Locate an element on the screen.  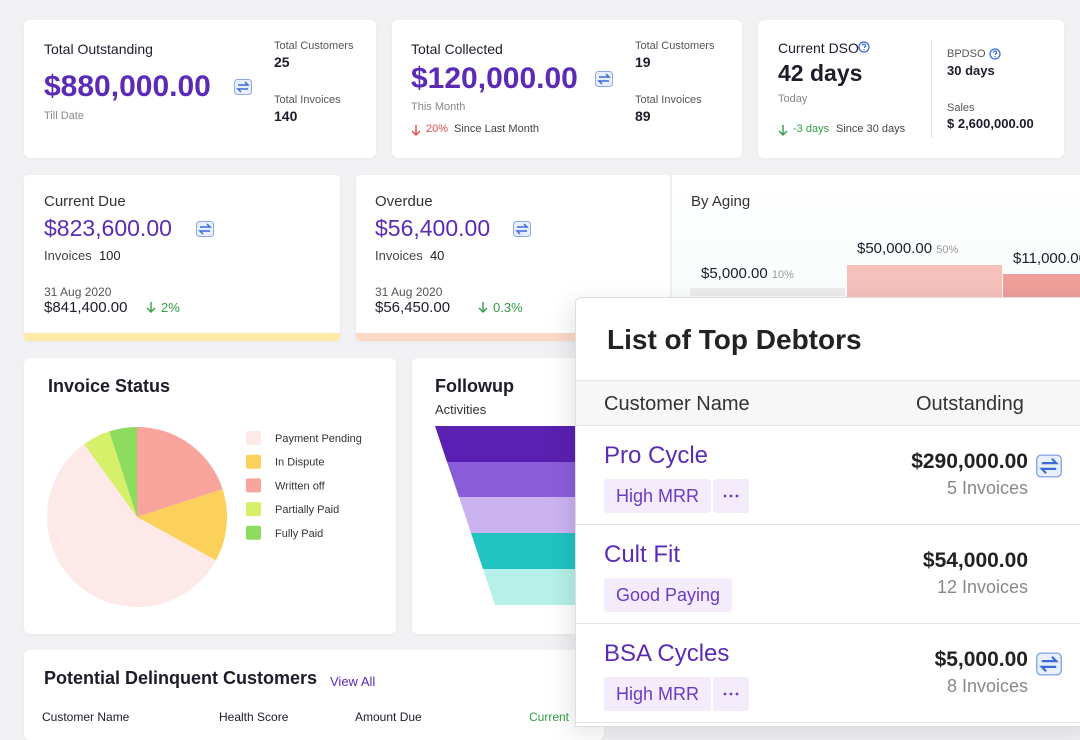
customer-name: Cult Fit is located at coordinates (642, 554).